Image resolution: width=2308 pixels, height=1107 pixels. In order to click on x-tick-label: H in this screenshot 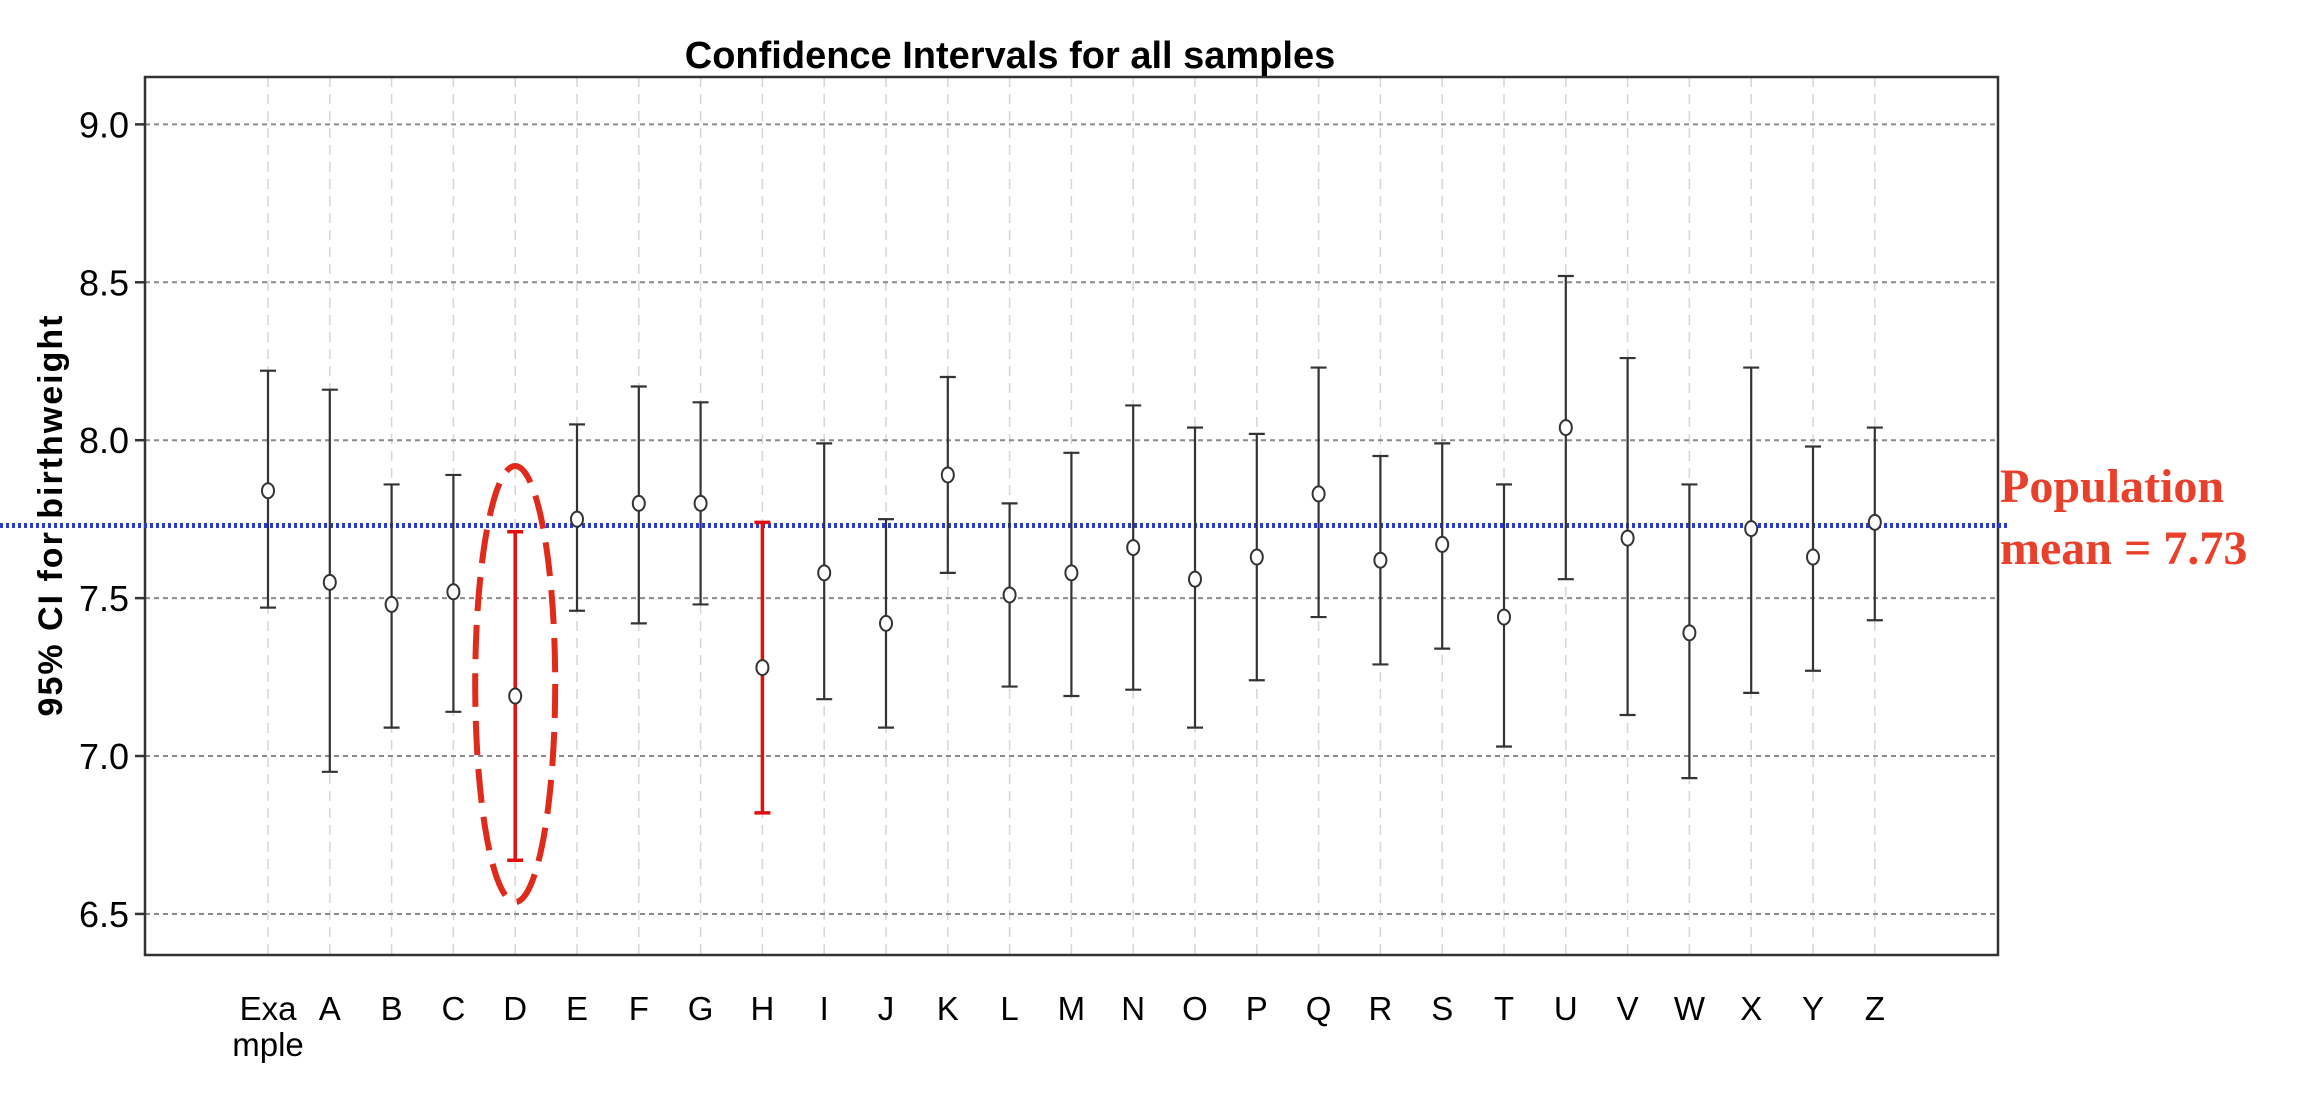, I will do `click(762, 1008)`.